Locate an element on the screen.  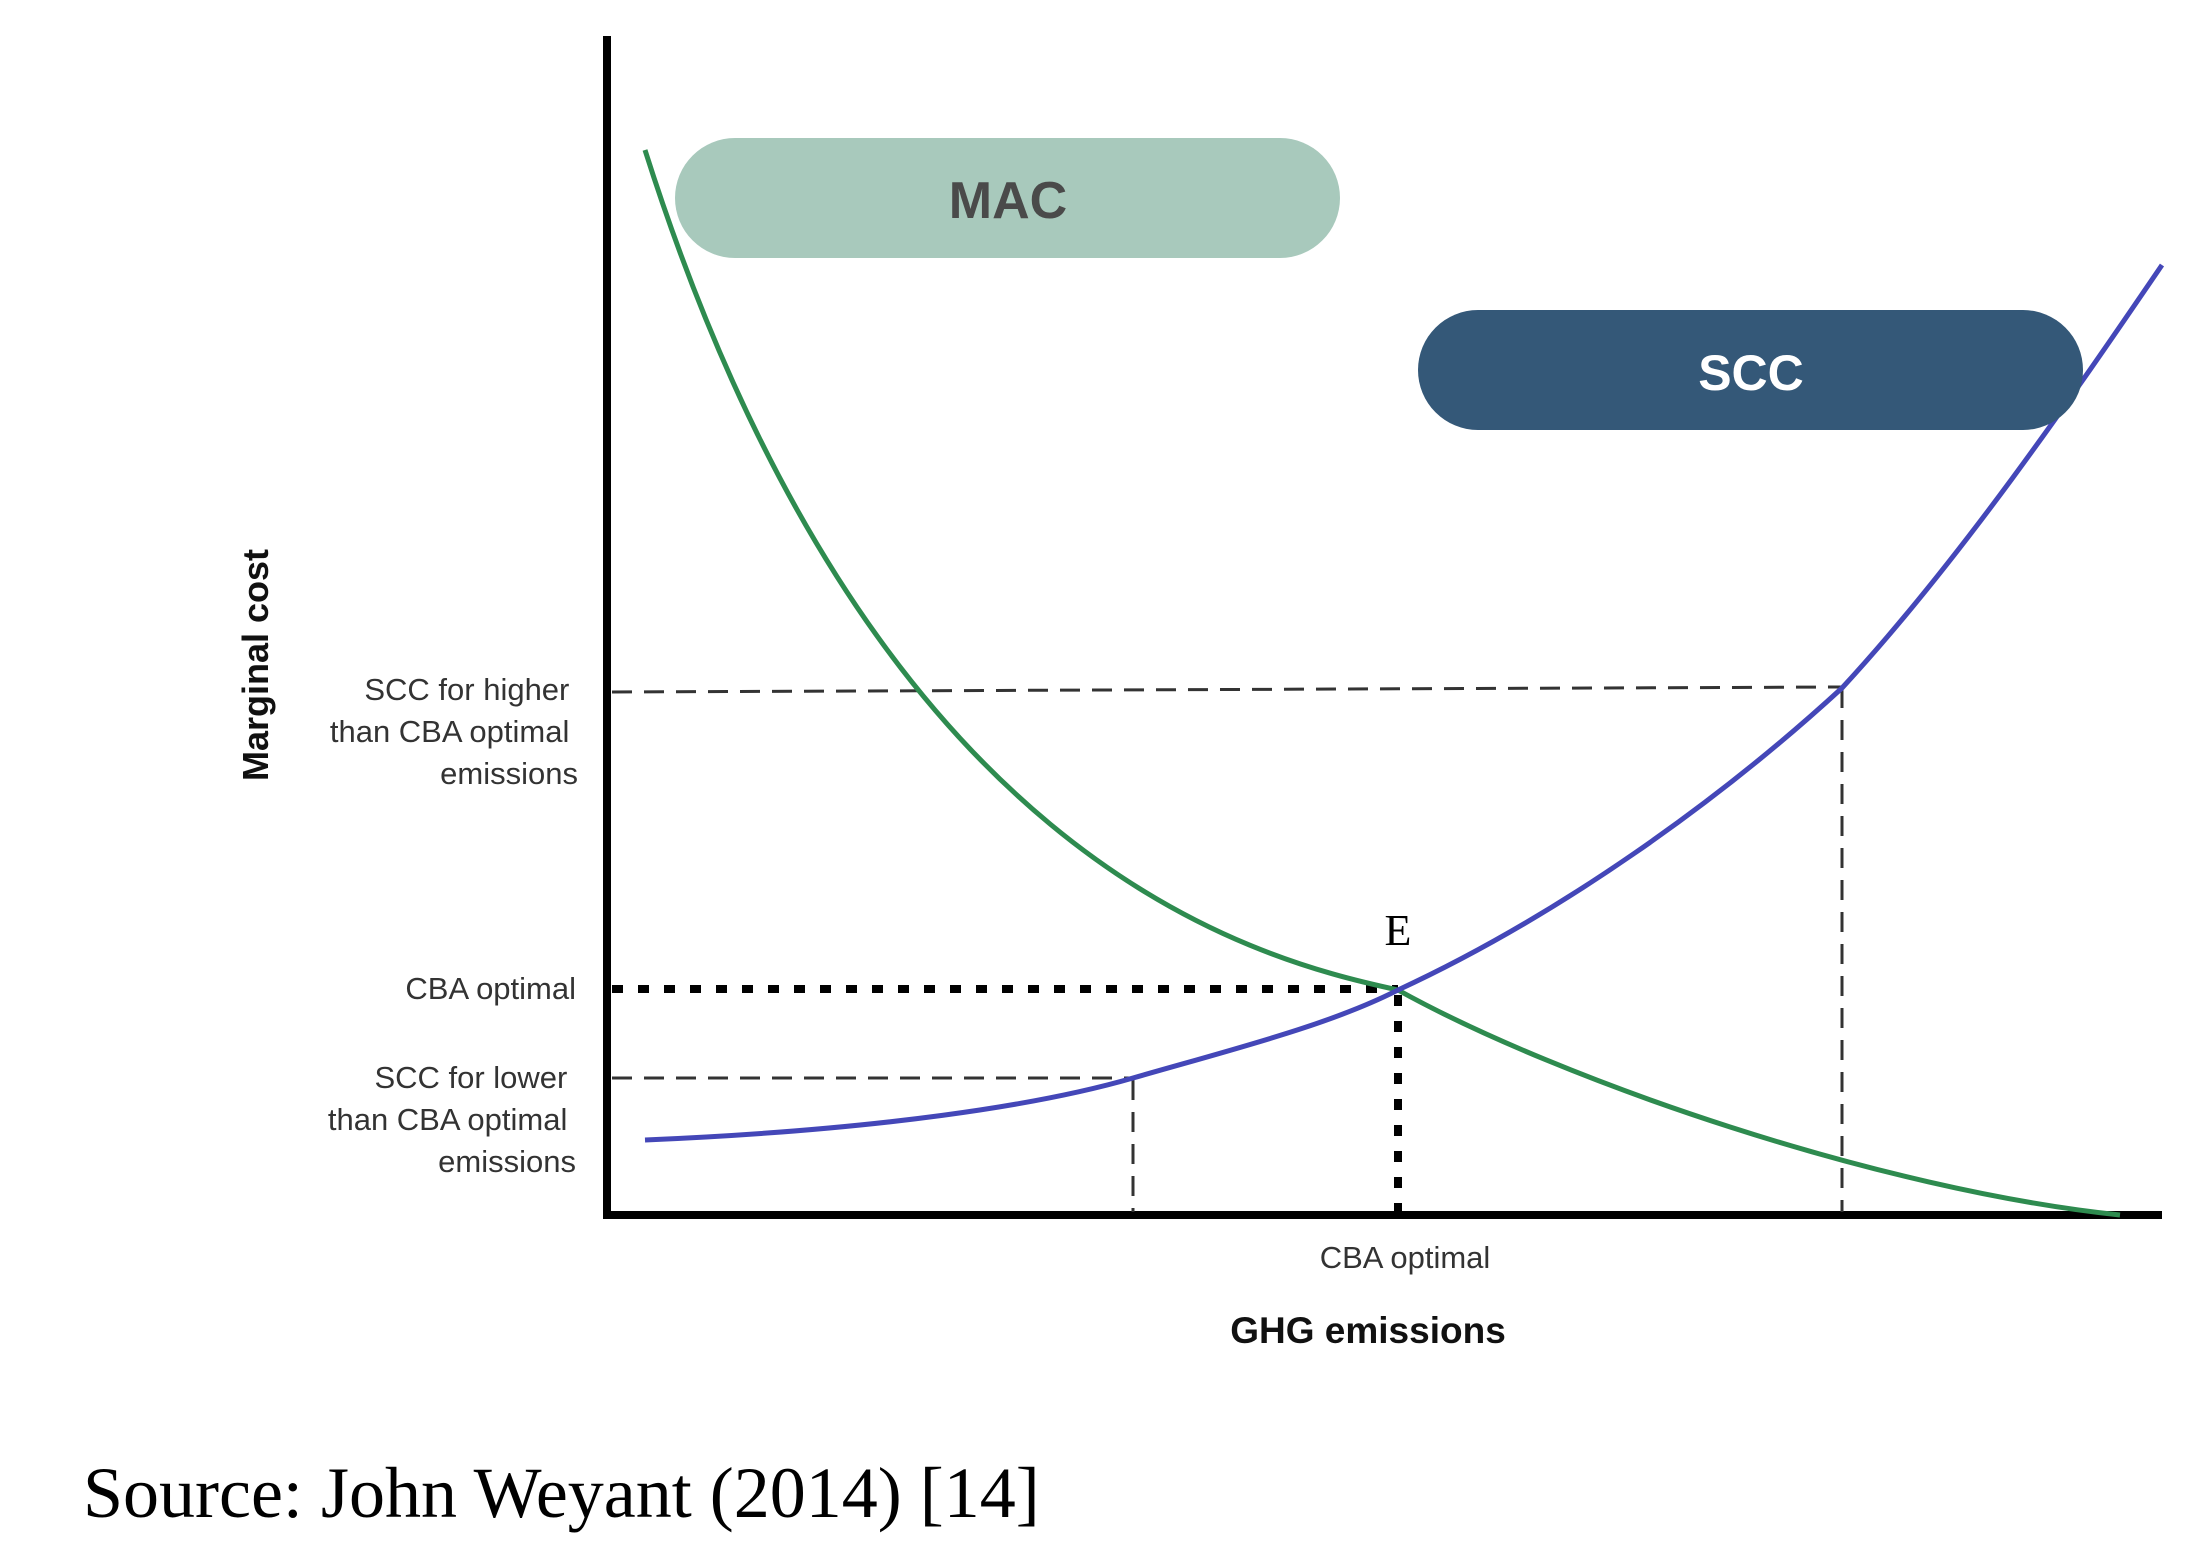
y-tick-label-lower-line-3: emissions is located at coordinates (507, 1161).